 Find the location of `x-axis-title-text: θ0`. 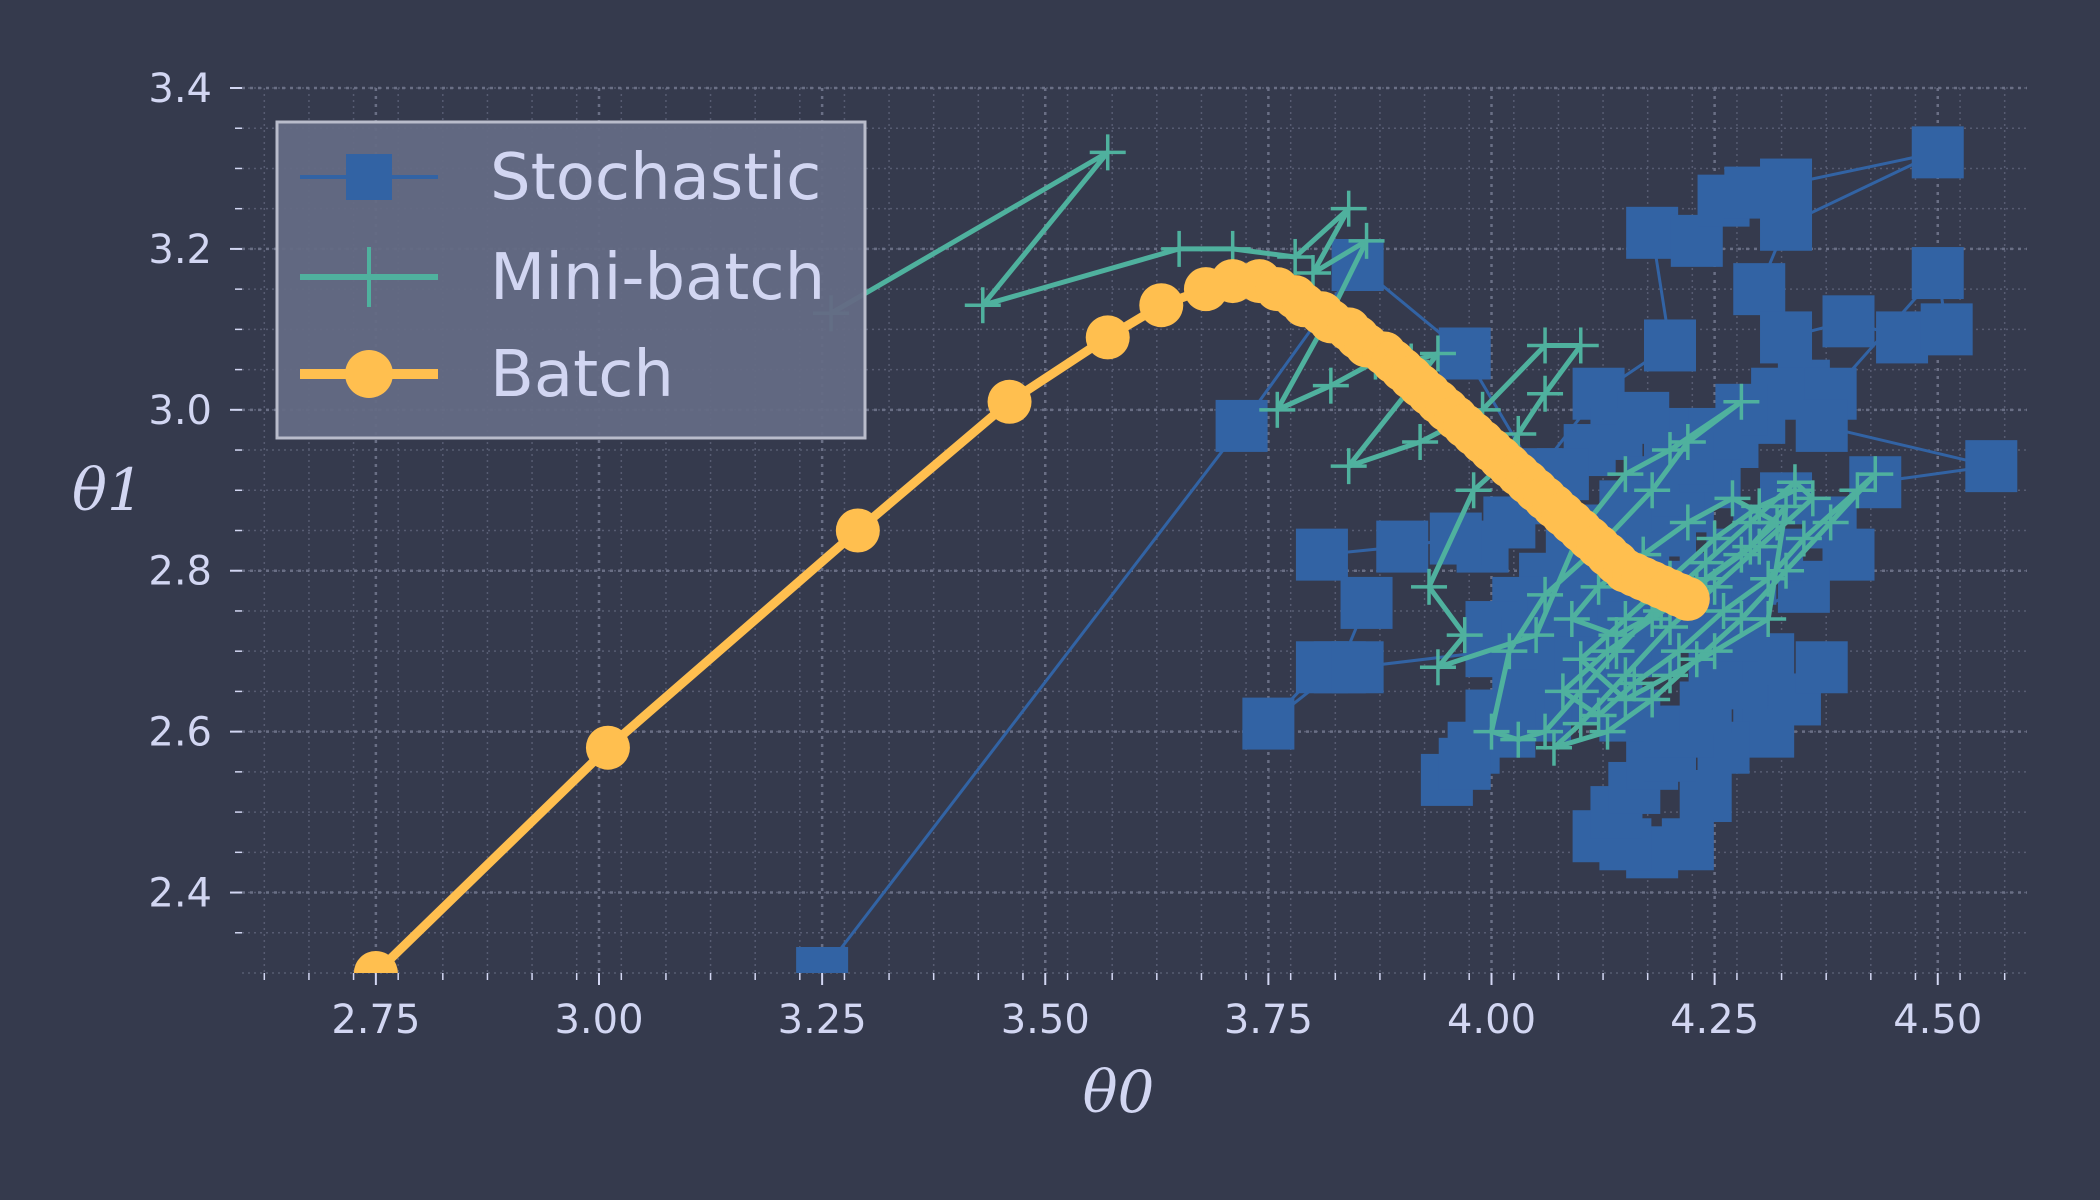

x-axis-title-text: θ0 is located at coordinates (1119, 1092).